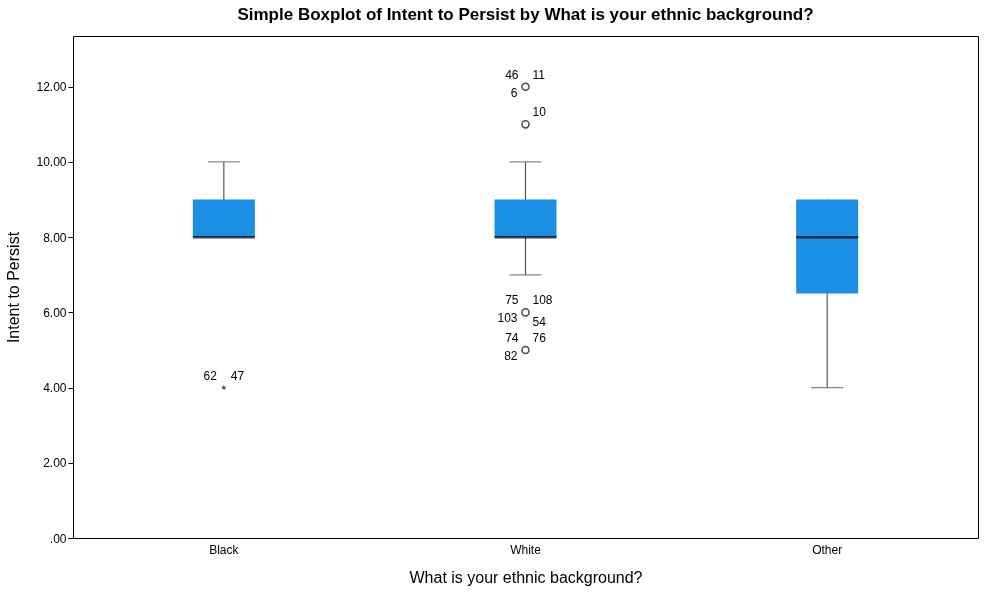  Describe the element at coordinates (55, 463) in the screenshot. I see `y-tick-label: 2.00` at that location.